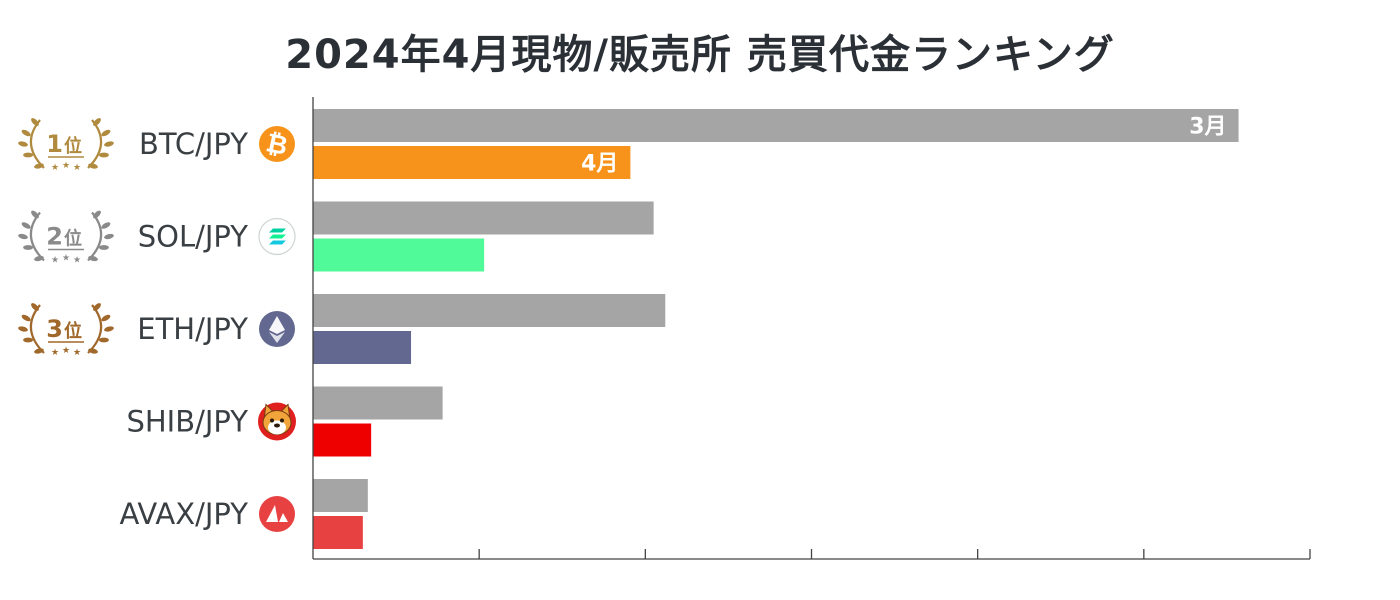  What do you see at coordinates (277, 421) in the screenshot?
I see `shiba-inu-icon` at bounding box center [277, 421].